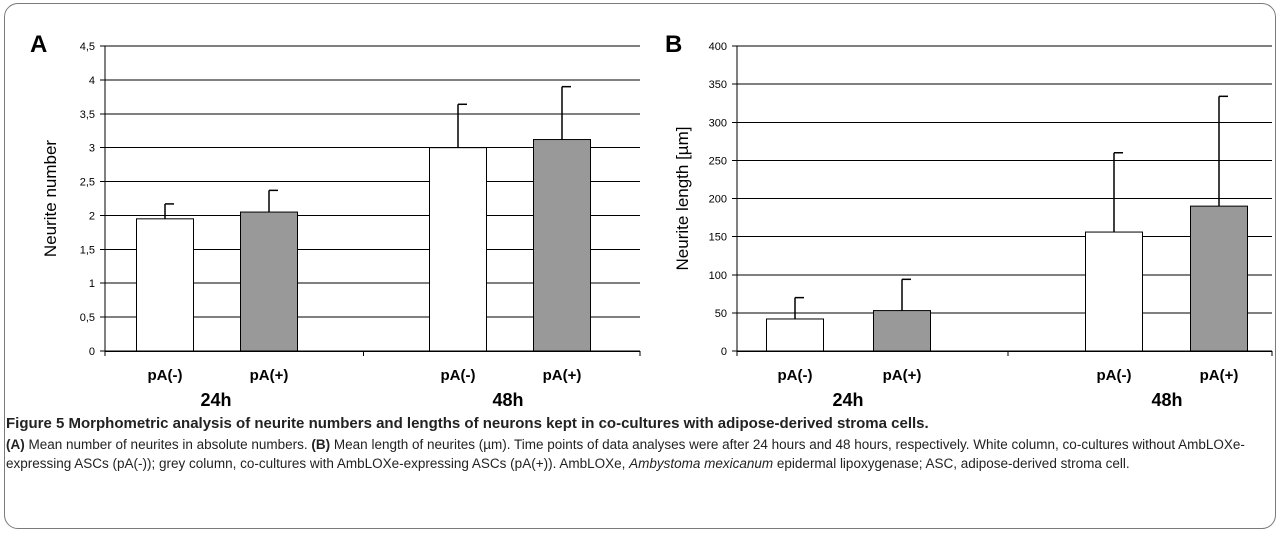 The height and width of the screenshot is (534, 1282). Describe the element at coordinates (15, 444) in the screenshot. I see `caption-a-label: (A)` at that location.